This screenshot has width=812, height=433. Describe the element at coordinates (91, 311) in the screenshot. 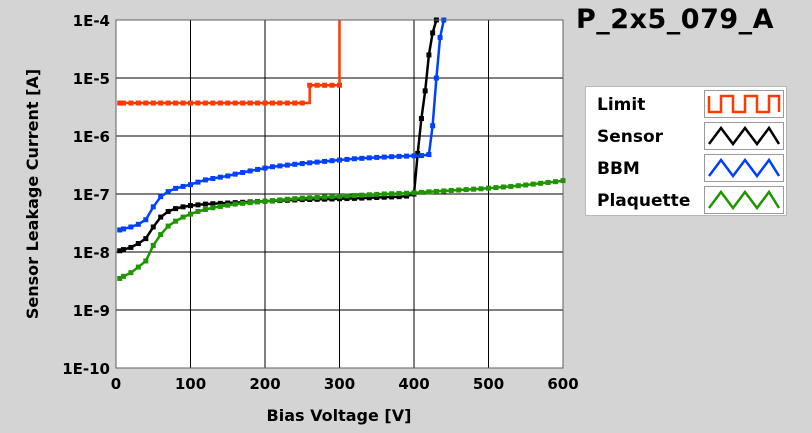

I see `y-tick-label: 1E-9` at that location.